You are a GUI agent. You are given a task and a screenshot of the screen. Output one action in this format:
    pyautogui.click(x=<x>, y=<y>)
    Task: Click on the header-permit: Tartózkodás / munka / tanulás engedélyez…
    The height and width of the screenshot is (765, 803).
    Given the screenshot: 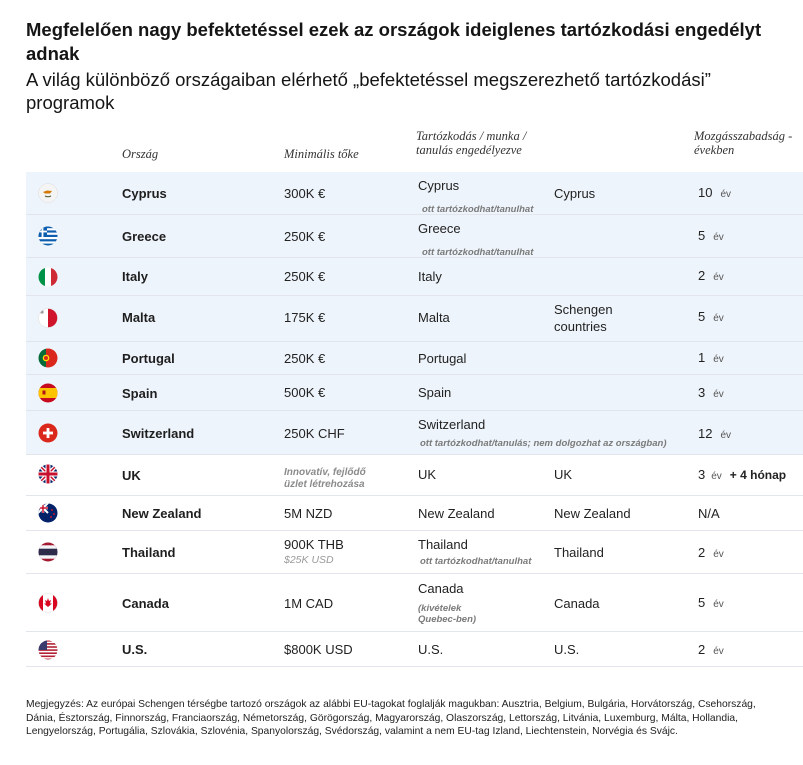 What is the action you would take?
    pyautogui.click(x=471, y=143)
    